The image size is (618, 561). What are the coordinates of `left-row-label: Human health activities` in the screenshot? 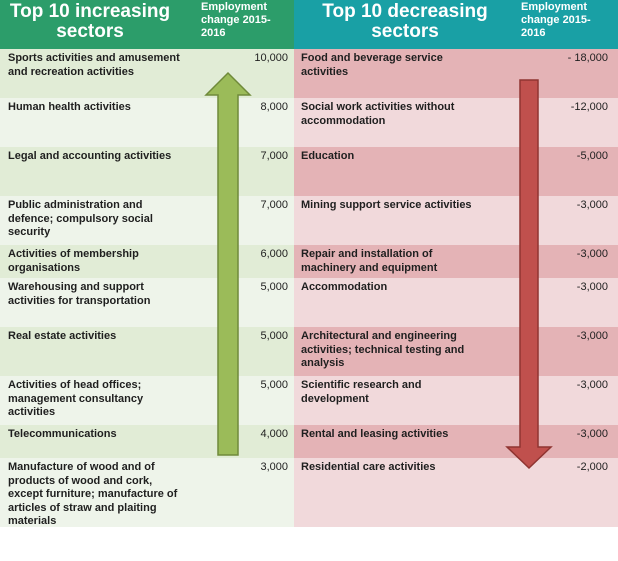 It's located at (69, 107).